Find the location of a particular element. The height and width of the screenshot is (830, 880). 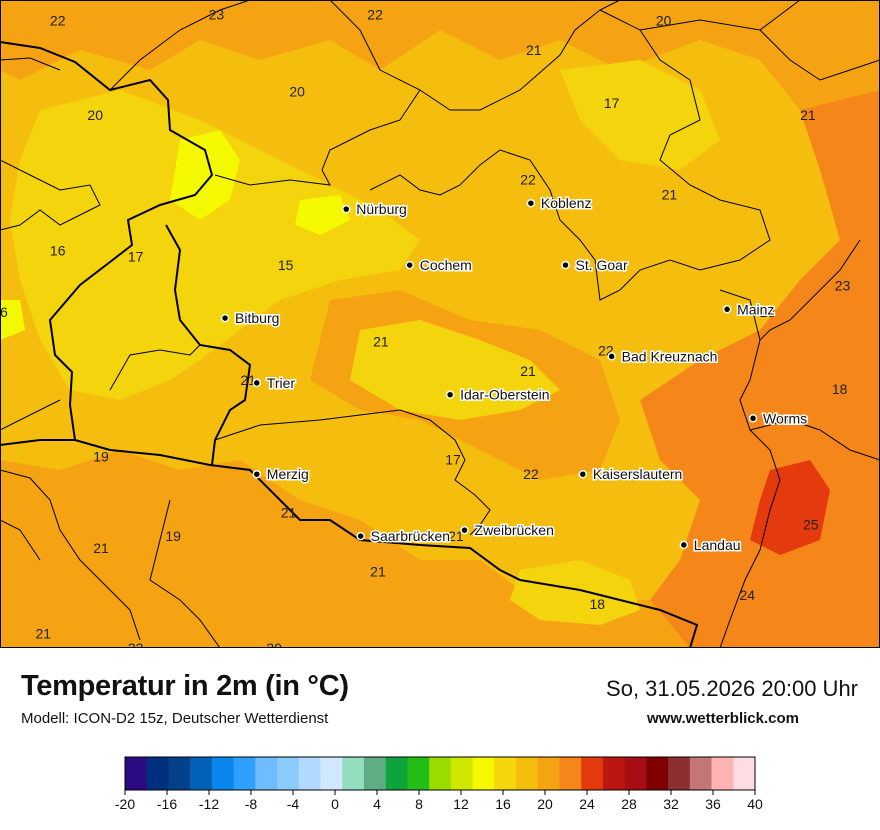

temperature-zone-pfalz is located at coordinates (575, 592).